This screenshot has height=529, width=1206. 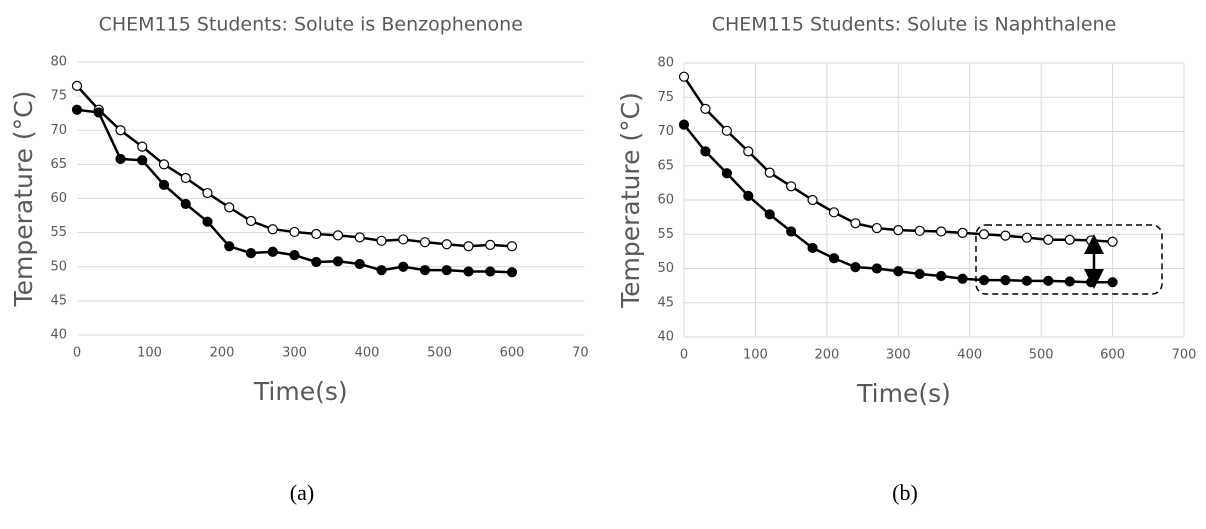 What do you see at coordinates (58, 164) in the screenshot?
I see `y-tick-label: 65` at bounding box center [58, 164].